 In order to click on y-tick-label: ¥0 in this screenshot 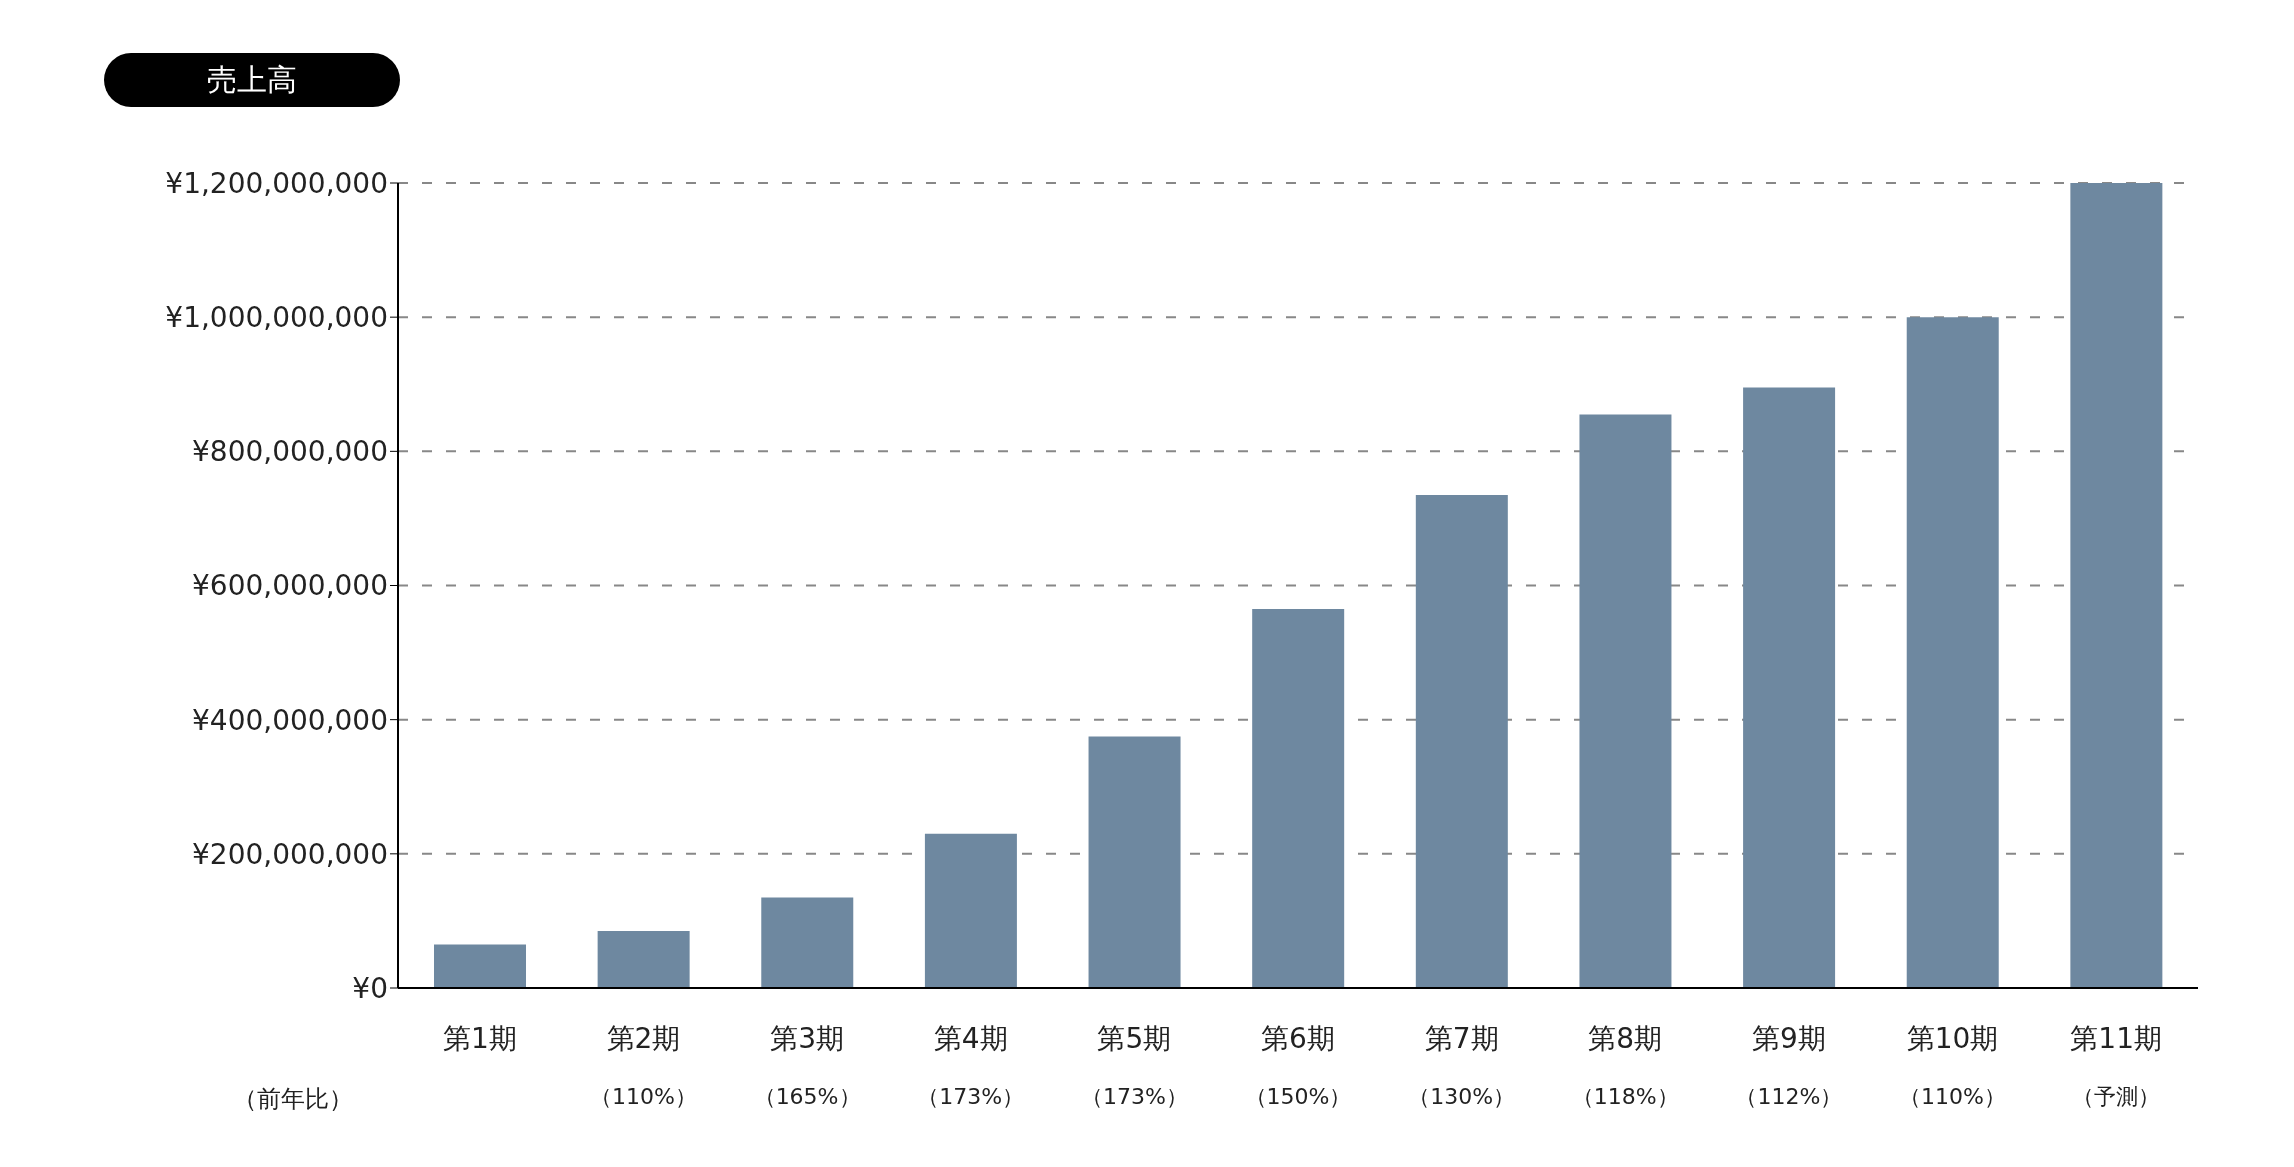, I will do `click(370, 988)`.